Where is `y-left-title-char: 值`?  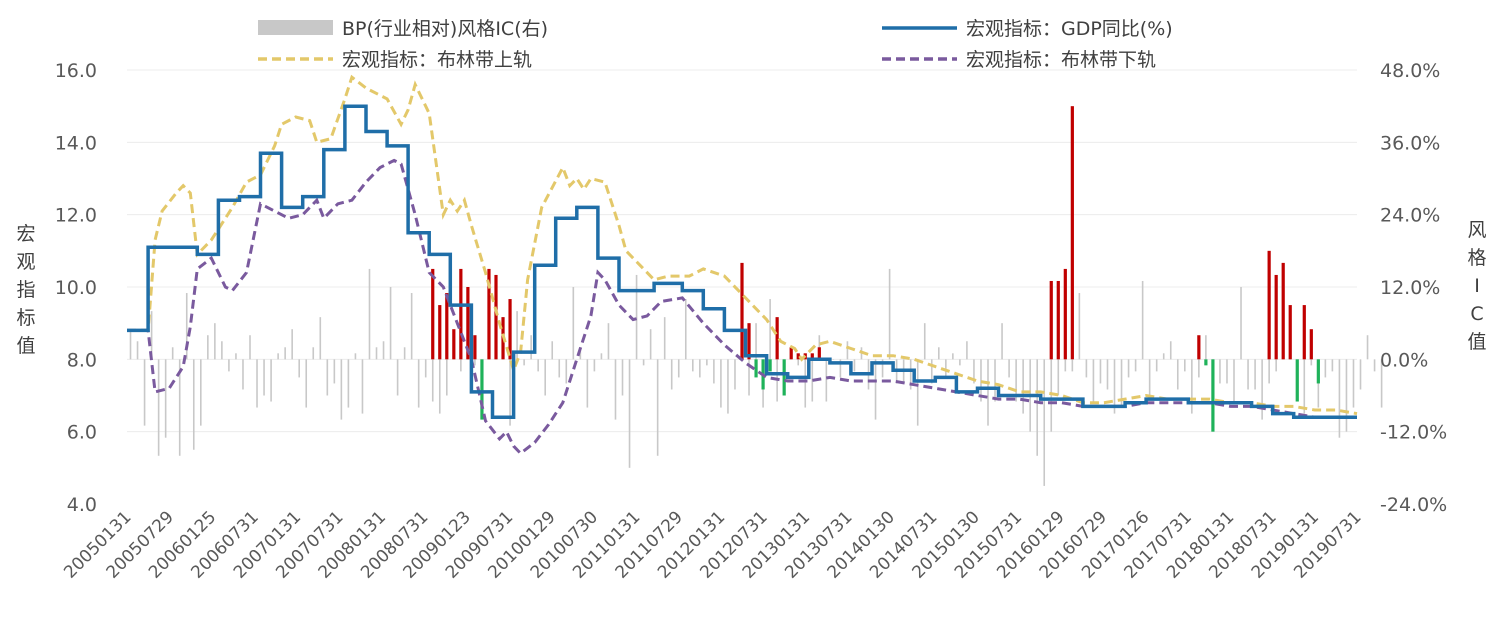
y-left-title-char: 值 is located at coordinates (25, 346).